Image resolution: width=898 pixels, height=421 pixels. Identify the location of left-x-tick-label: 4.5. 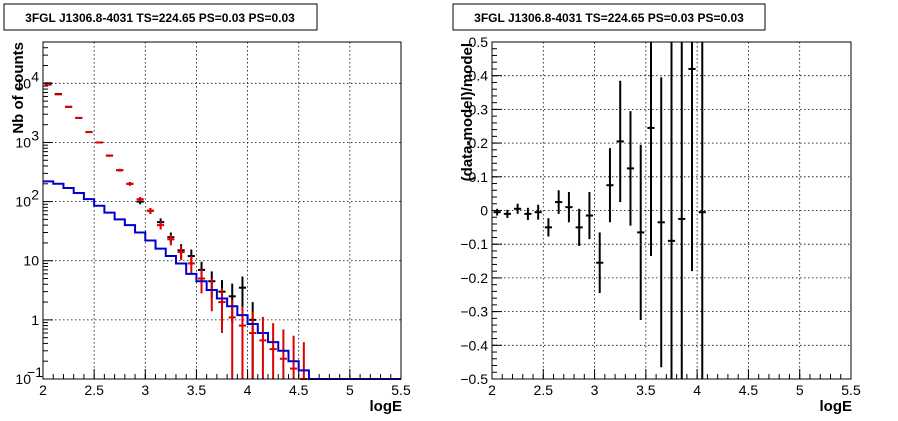
(299, 390).